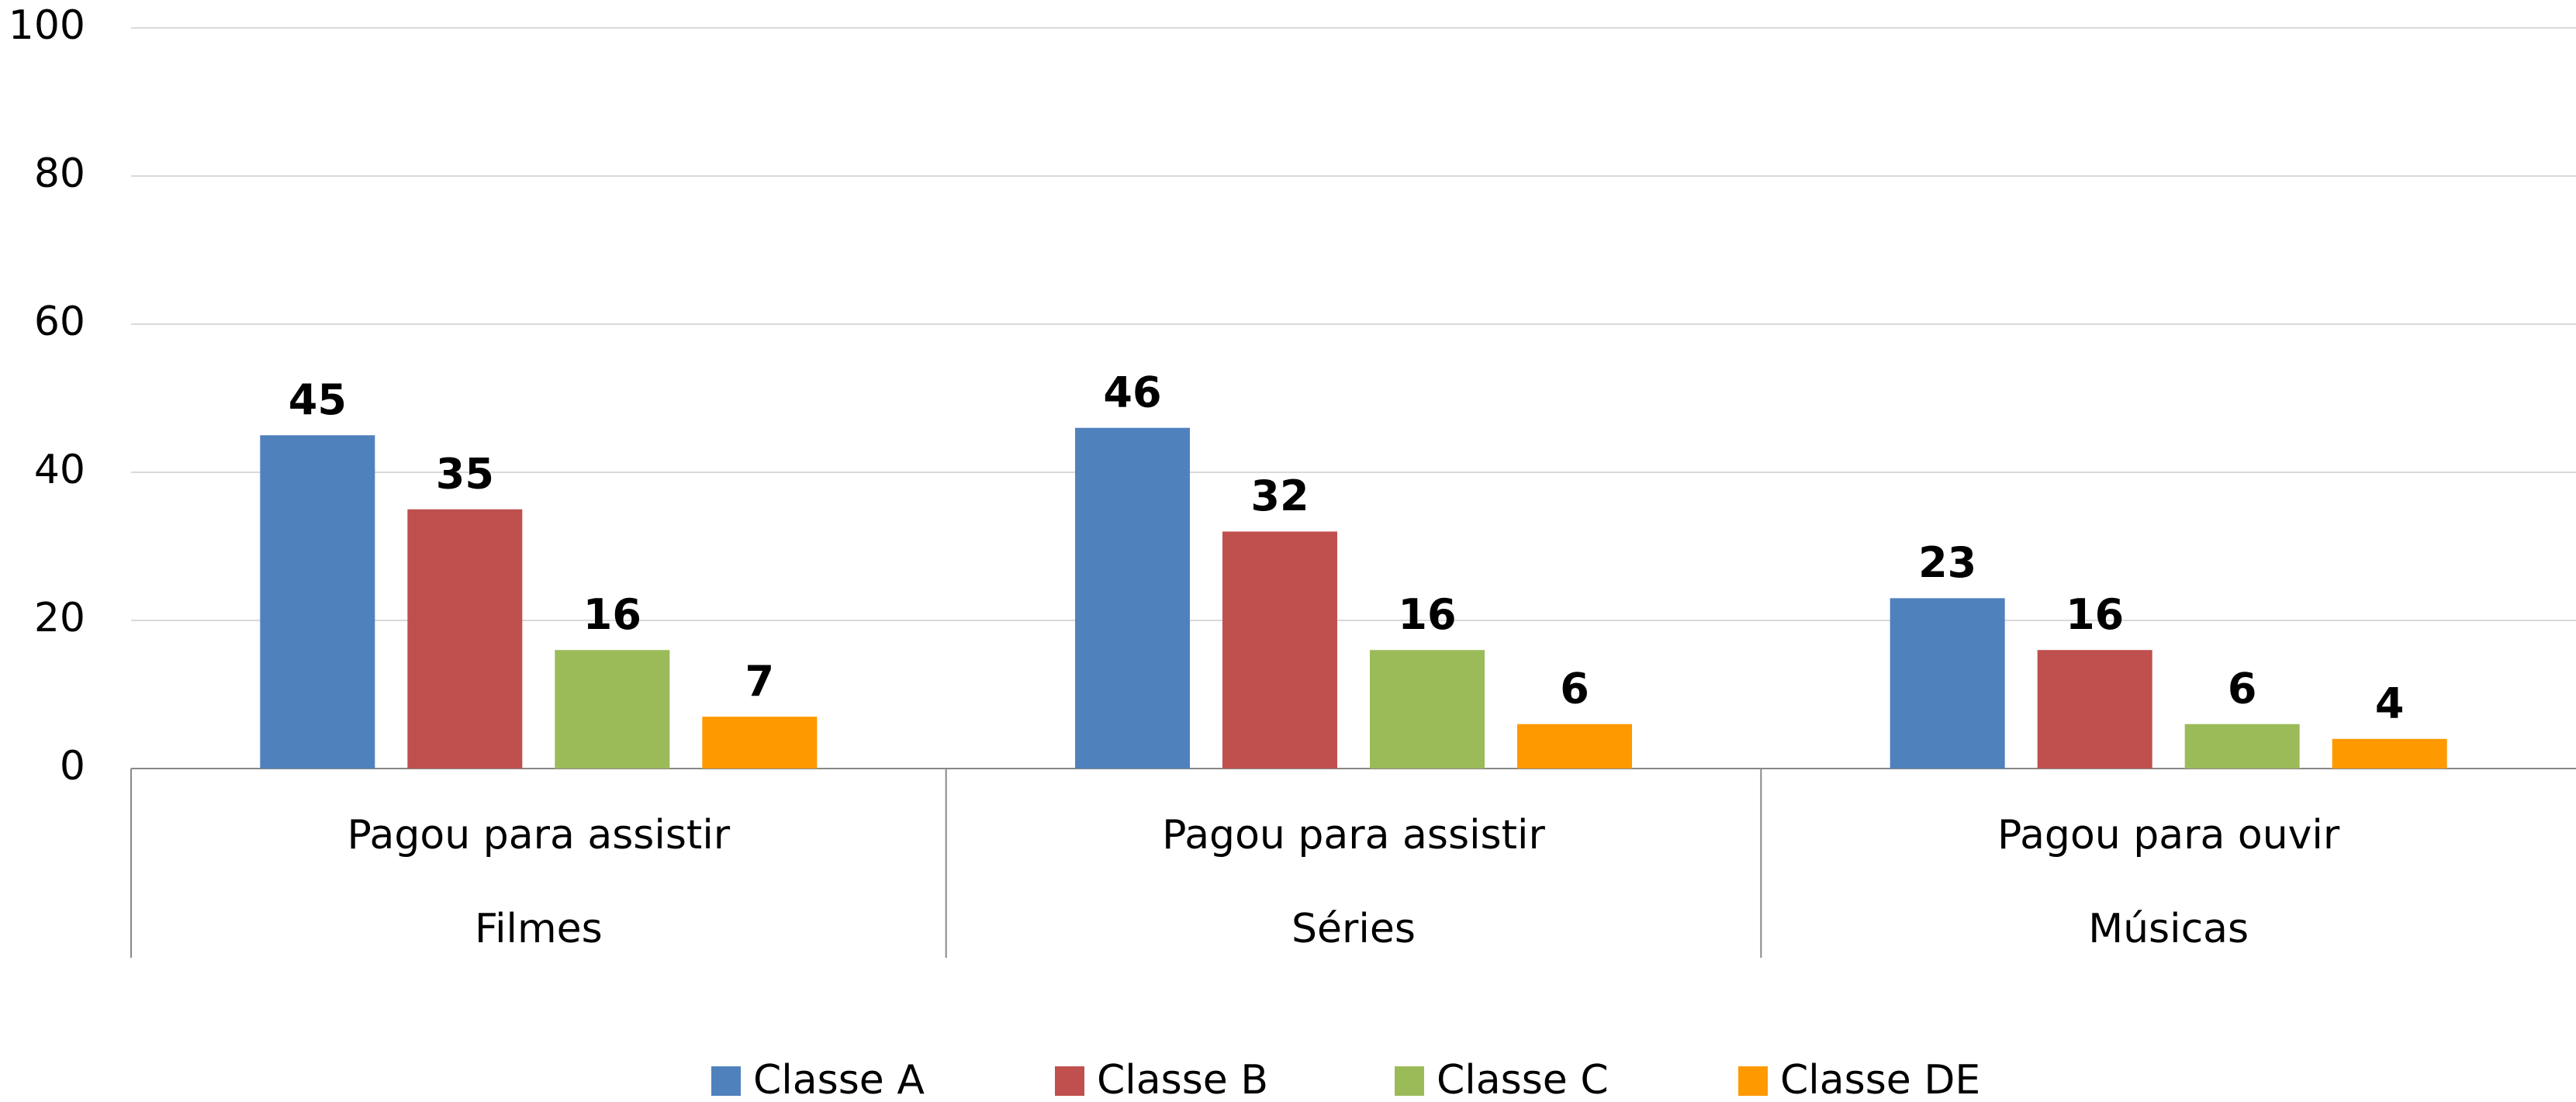  Describe the element at coordinates (1523, 1079) in the screenshot. I see `legend-label: Classe C` at that location.